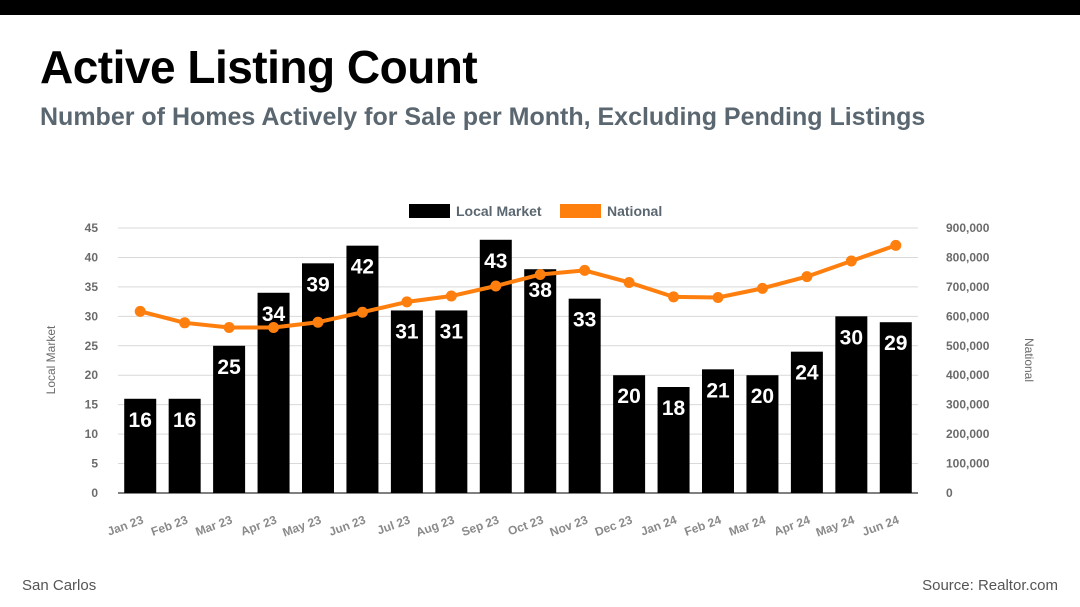 The width and height of the screenshot is (1080, 607). What do you see at coordinates (92, 228) in the screenshot?
I see `y-tick-label: 45` at bounding box center [92, 228].